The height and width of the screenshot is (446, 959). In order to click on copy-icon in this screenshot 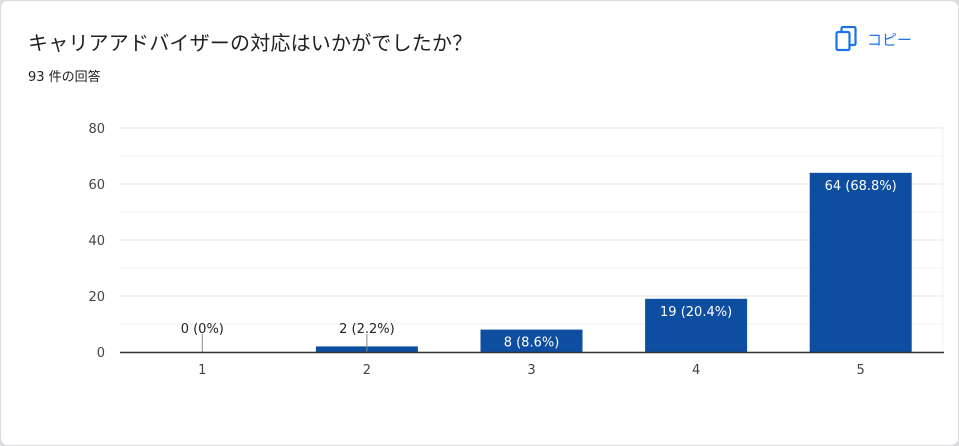, I will do `click(846, 39)`.